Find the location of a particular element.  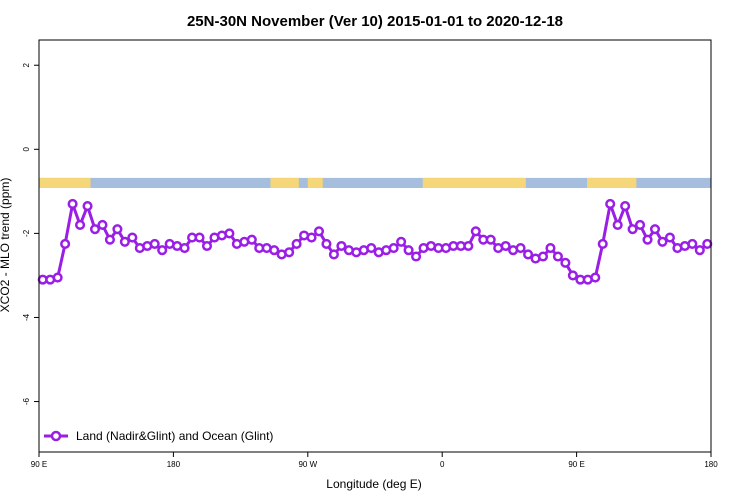

y-tick-label: 0 is located at coordinates (26, 149).